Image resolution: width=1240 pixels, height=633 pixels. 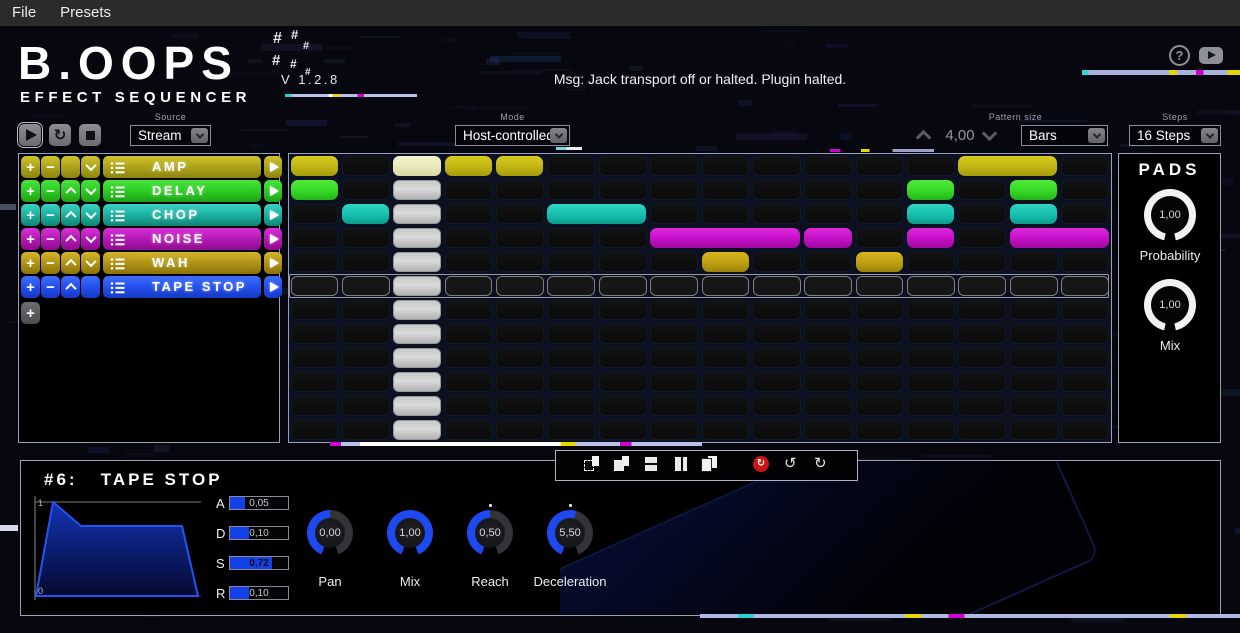 I want to click on grid-cell-r11c1, so click(x=314, y=405).